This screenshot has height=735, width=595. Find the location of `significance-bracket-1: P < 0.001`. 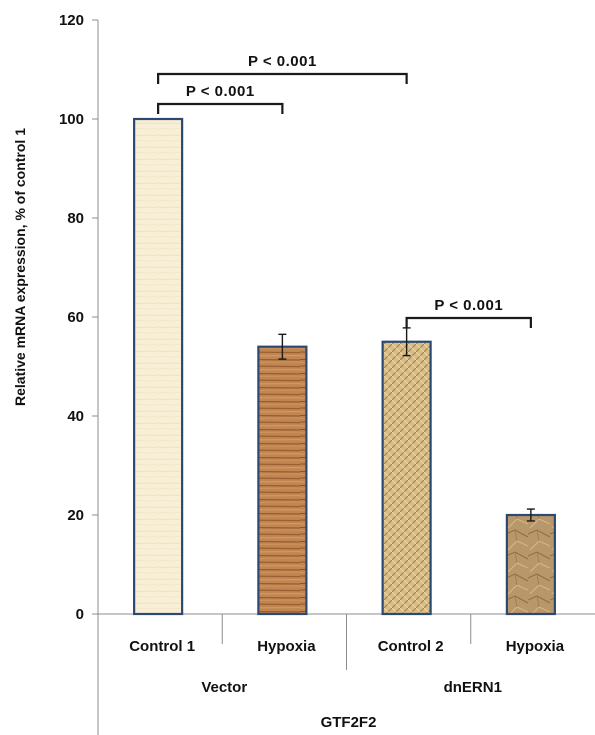

significance-bracket-1: P < 0.001 is located at coordinates (220, 98).